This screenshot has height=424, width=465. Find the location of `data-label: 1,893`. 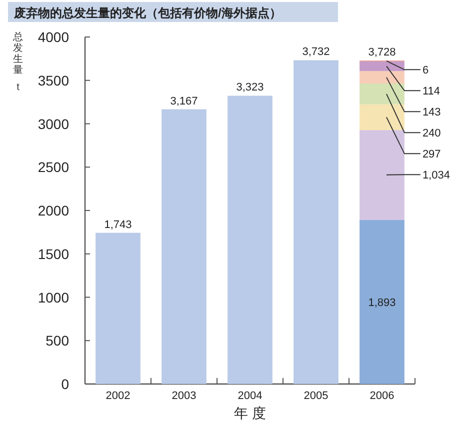

data-label: 1,893 is located at coordinates (382, 302).